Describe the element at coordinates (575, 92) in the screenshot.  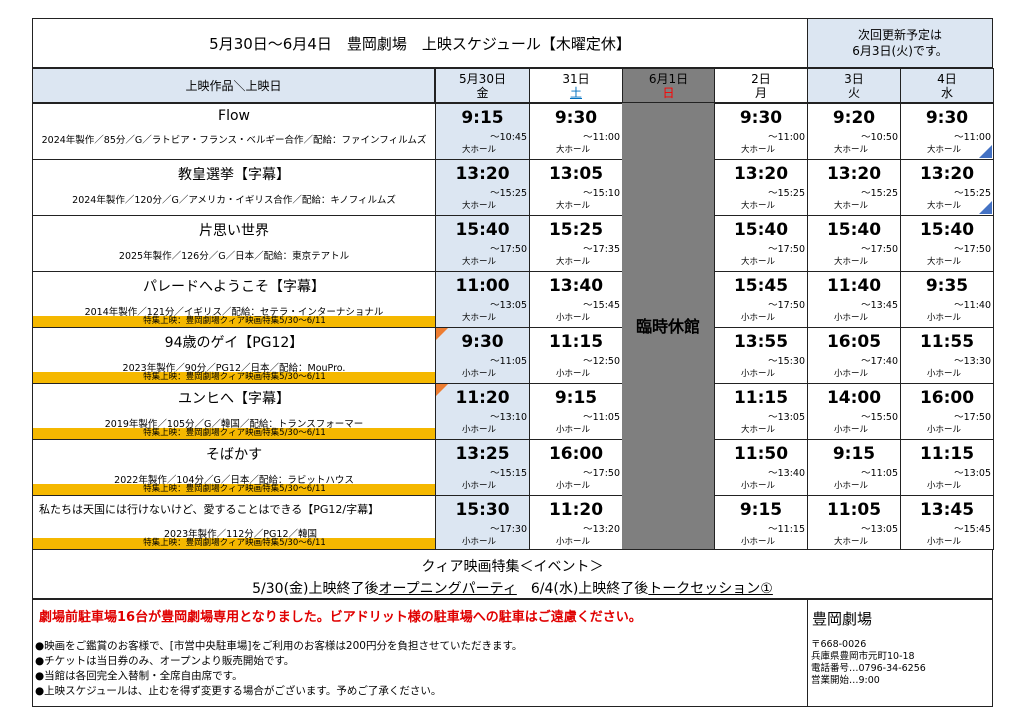
I see `day-weekday: 土` at that location.